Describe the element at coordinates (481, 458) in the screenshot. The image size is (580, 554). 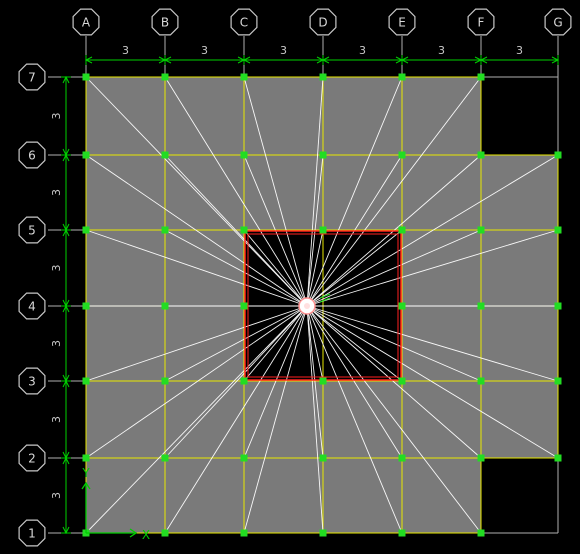
I see `joint-F2` at that location.